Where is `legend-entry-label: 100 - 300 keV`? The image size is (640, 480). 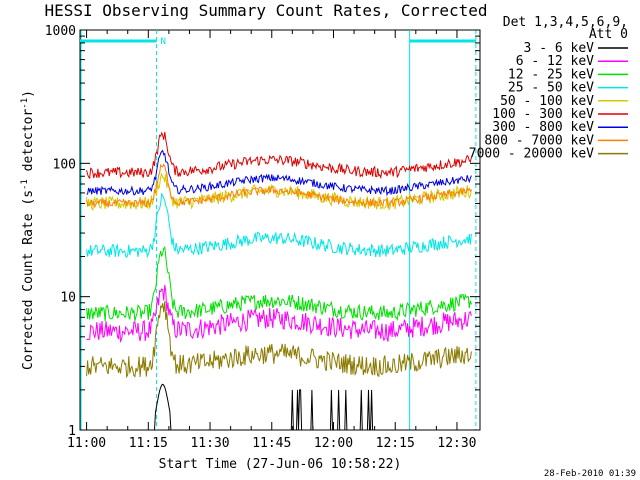
legend-entry-label: 100 - 300 keV is located at coordinates (543, 114).